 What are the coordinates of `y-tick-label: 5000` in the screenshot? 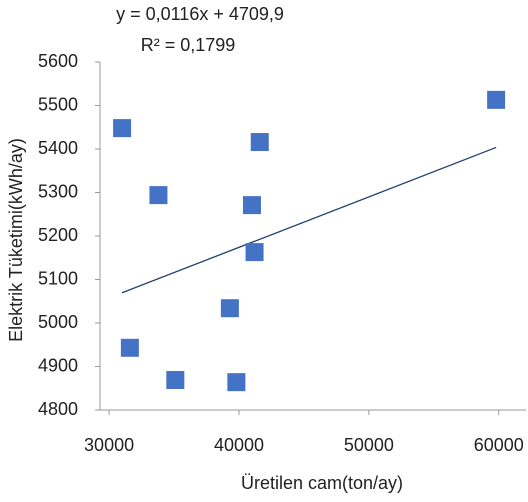 It's located at (58, 322).